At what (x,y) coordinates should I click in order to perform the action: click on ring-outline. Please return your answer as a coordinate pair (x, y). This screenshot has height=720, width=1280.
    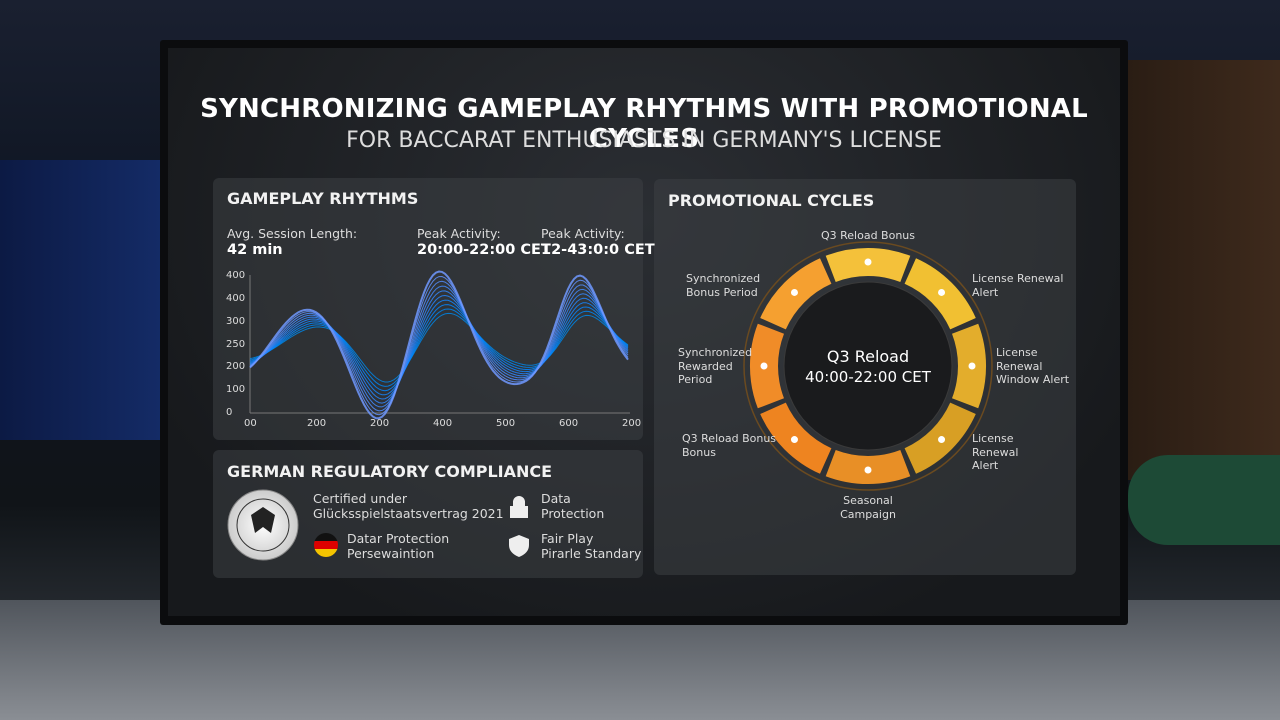
    Looking at the image, I should click on (868, 366).